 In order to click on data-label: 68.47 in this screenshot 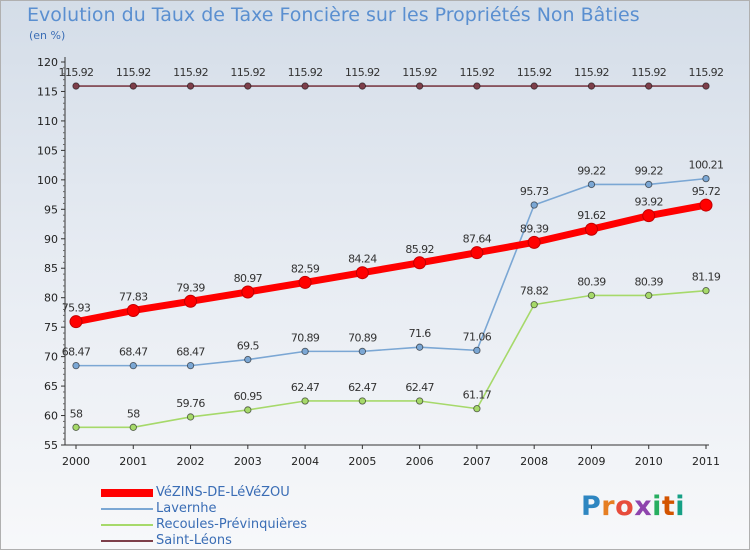, I will do `click(133, 352)`.